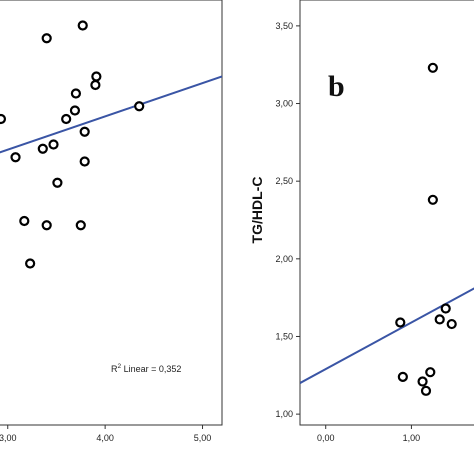 Image resolution: width=474 pixels, height=474 pixels. Describe the element at coordinates (284, 181) in the screenshot. I see `y-tick-label: 2,50` at that location.